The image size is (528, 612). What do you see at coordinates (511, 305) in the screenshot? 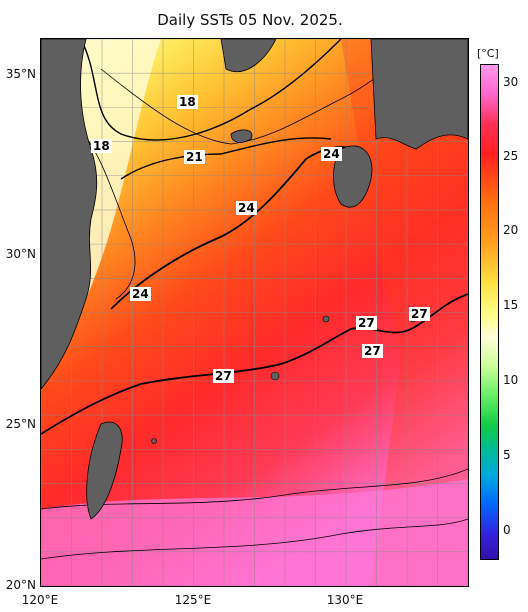
I see `colorbar-tick: 15` at bounding box center [511, 305].